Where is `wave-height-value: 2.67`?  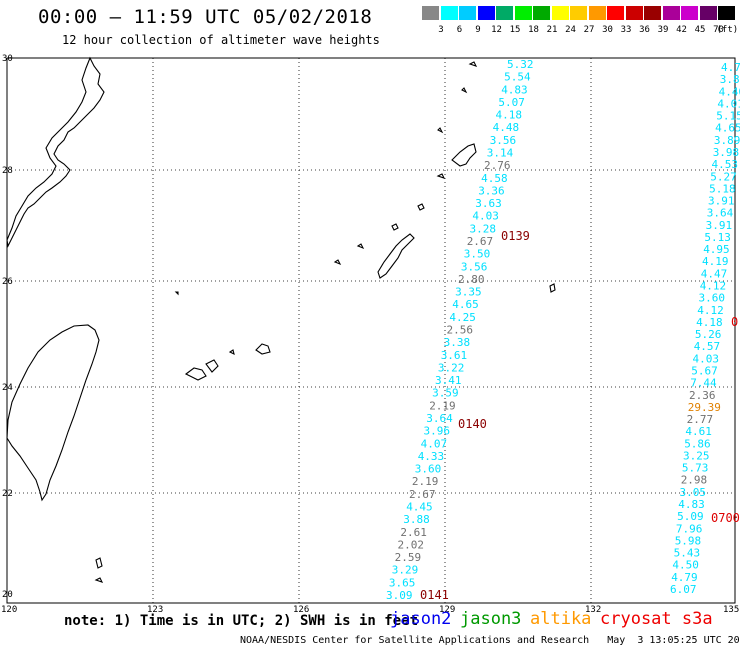
wave-height-value: 2.67 is located at coordinates (480, 241).